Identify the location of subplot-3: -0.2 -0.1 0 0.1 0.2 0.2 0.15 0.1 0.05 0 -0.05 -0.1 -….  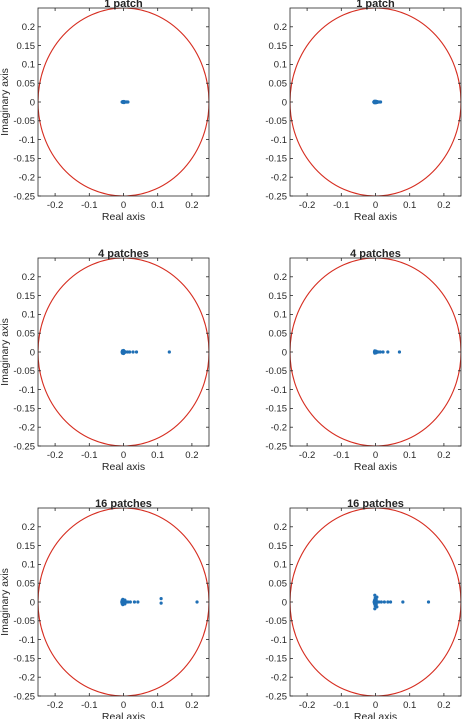
(105, 360).